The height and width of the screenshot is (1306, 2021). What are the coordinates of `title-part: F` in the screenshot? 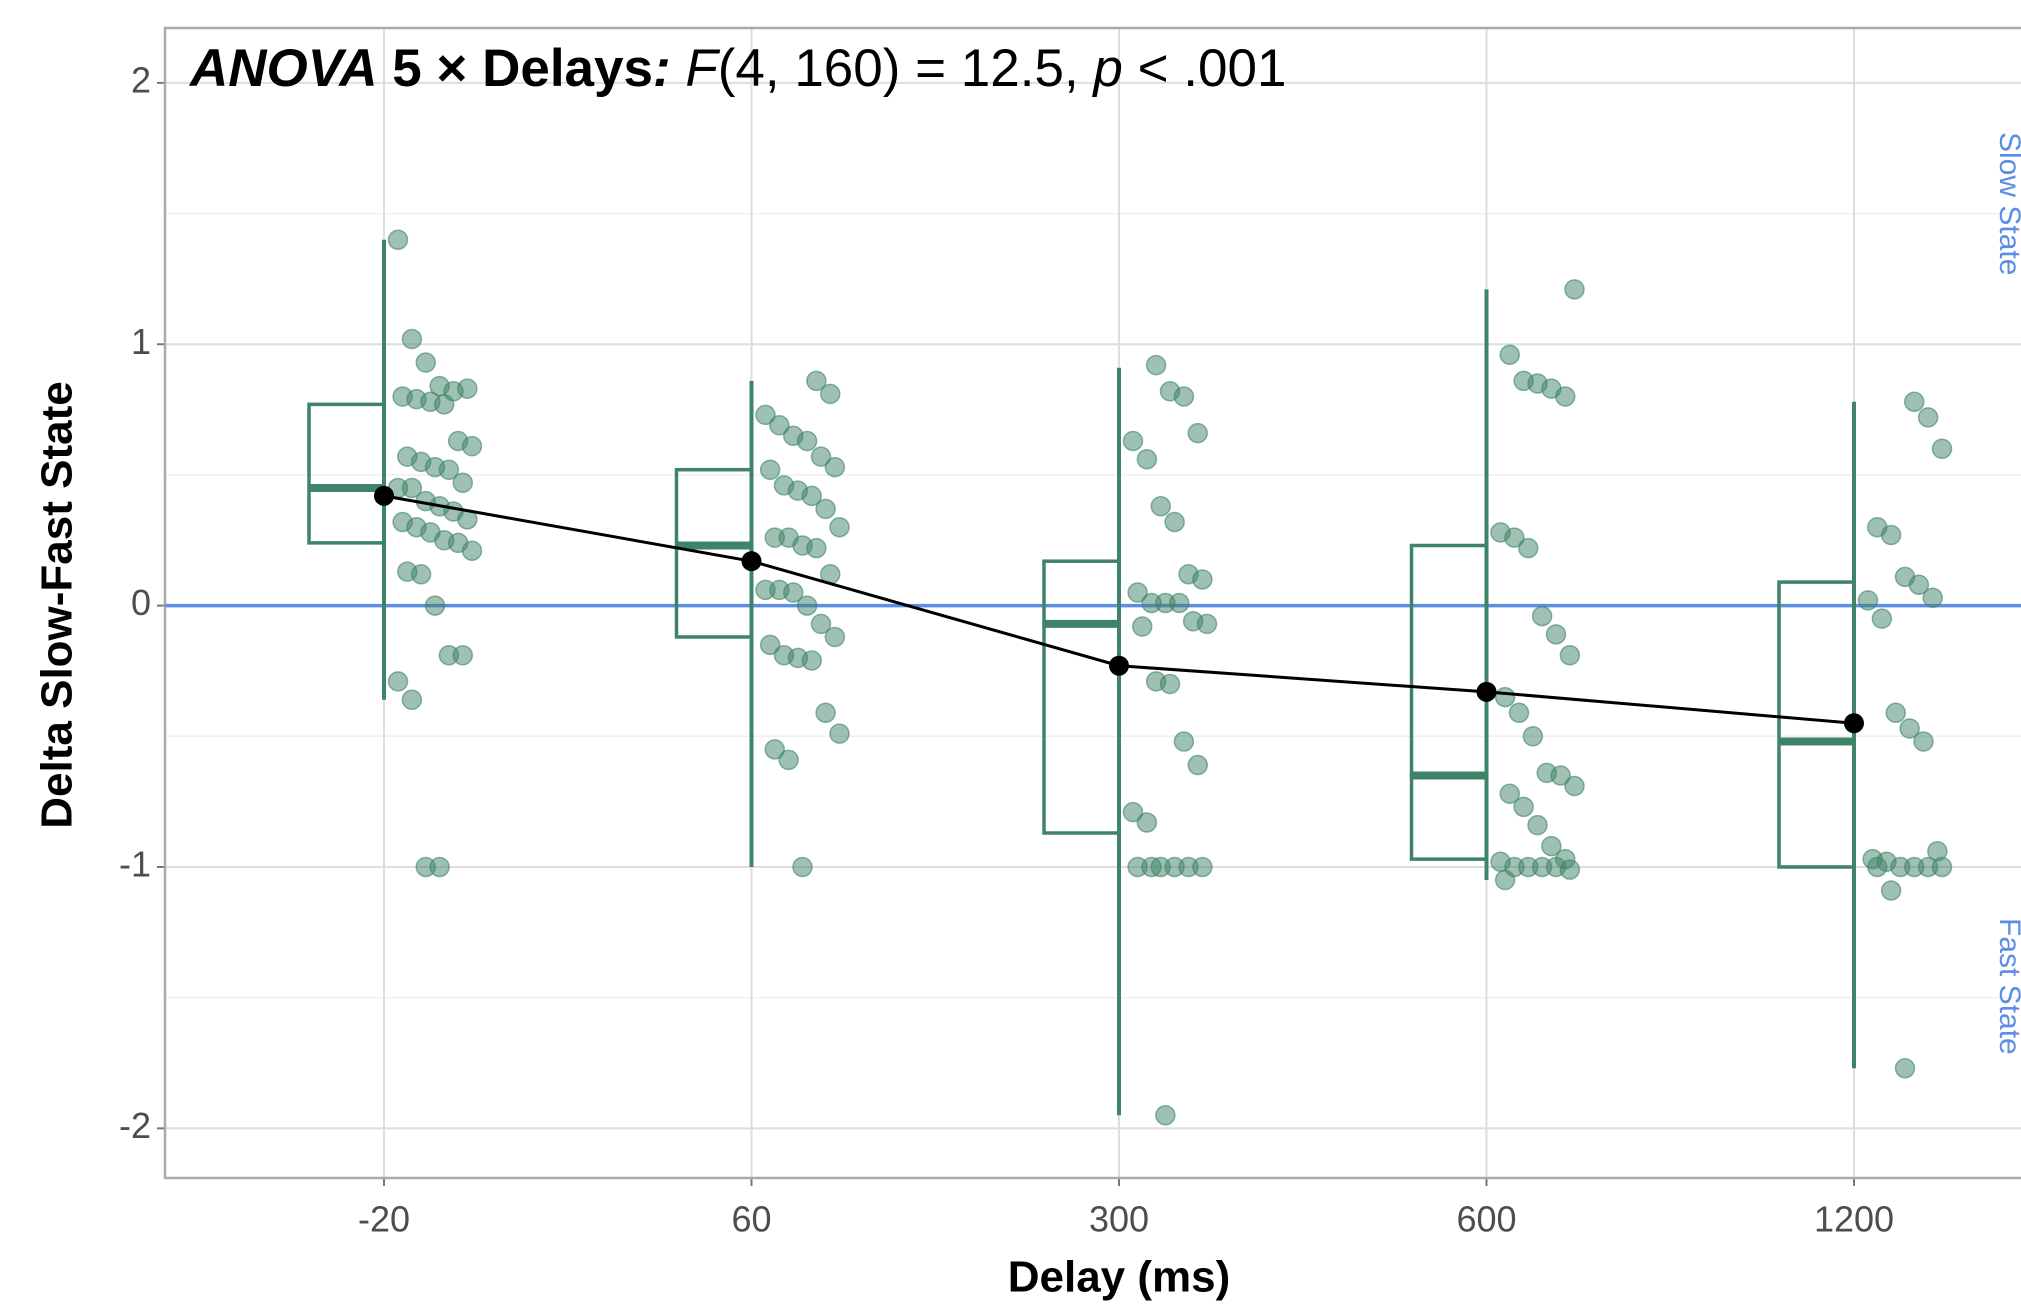 It's located at (696, 68).